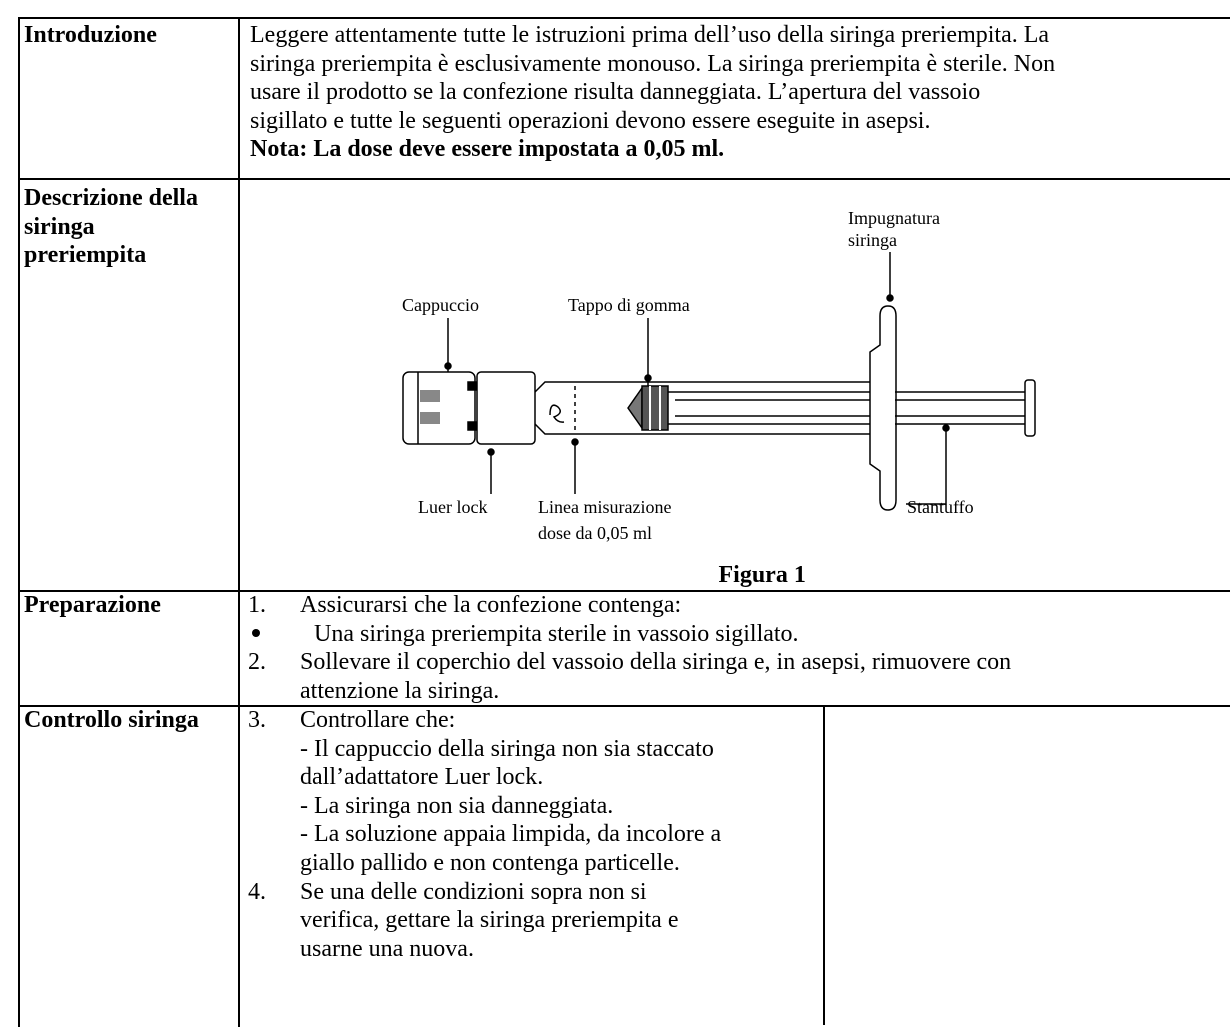 The width and height of the screenshot is (1230, 1027). Describe the element at coordinates (111, 198) in the screenshot. I see `row-label: Descrizione della` at that location.